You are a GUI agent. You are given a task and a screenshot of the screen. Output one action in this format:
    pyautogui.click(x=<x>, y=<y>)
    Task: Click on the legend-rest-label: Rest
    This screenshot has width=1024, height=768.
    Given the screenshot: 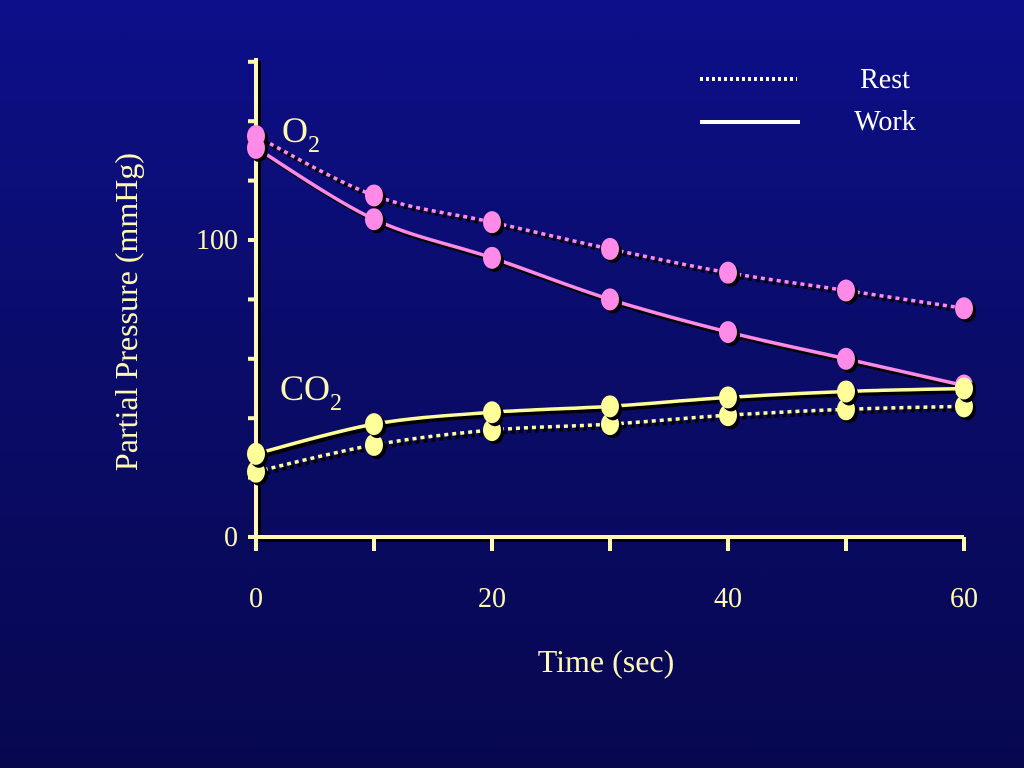 What is the action you would take?
    pyautogui.click(x=885, y=79)
    